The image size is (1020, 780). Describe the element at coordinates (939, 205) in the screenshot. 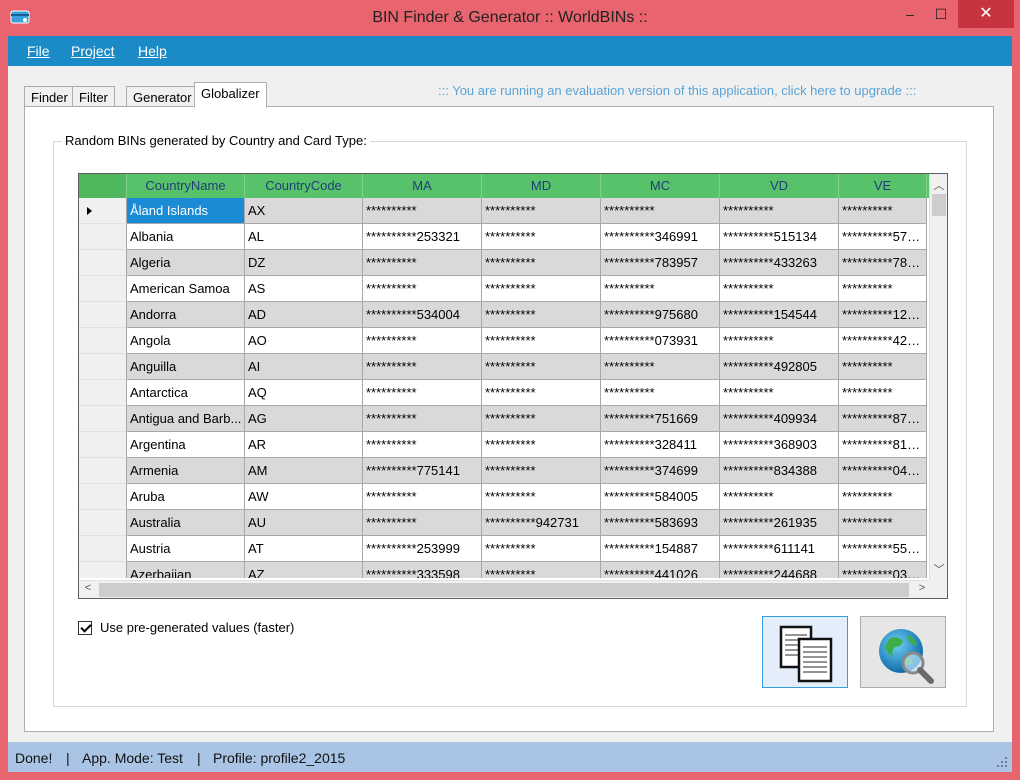

I see `vertical-scroll-thumb` at that location.